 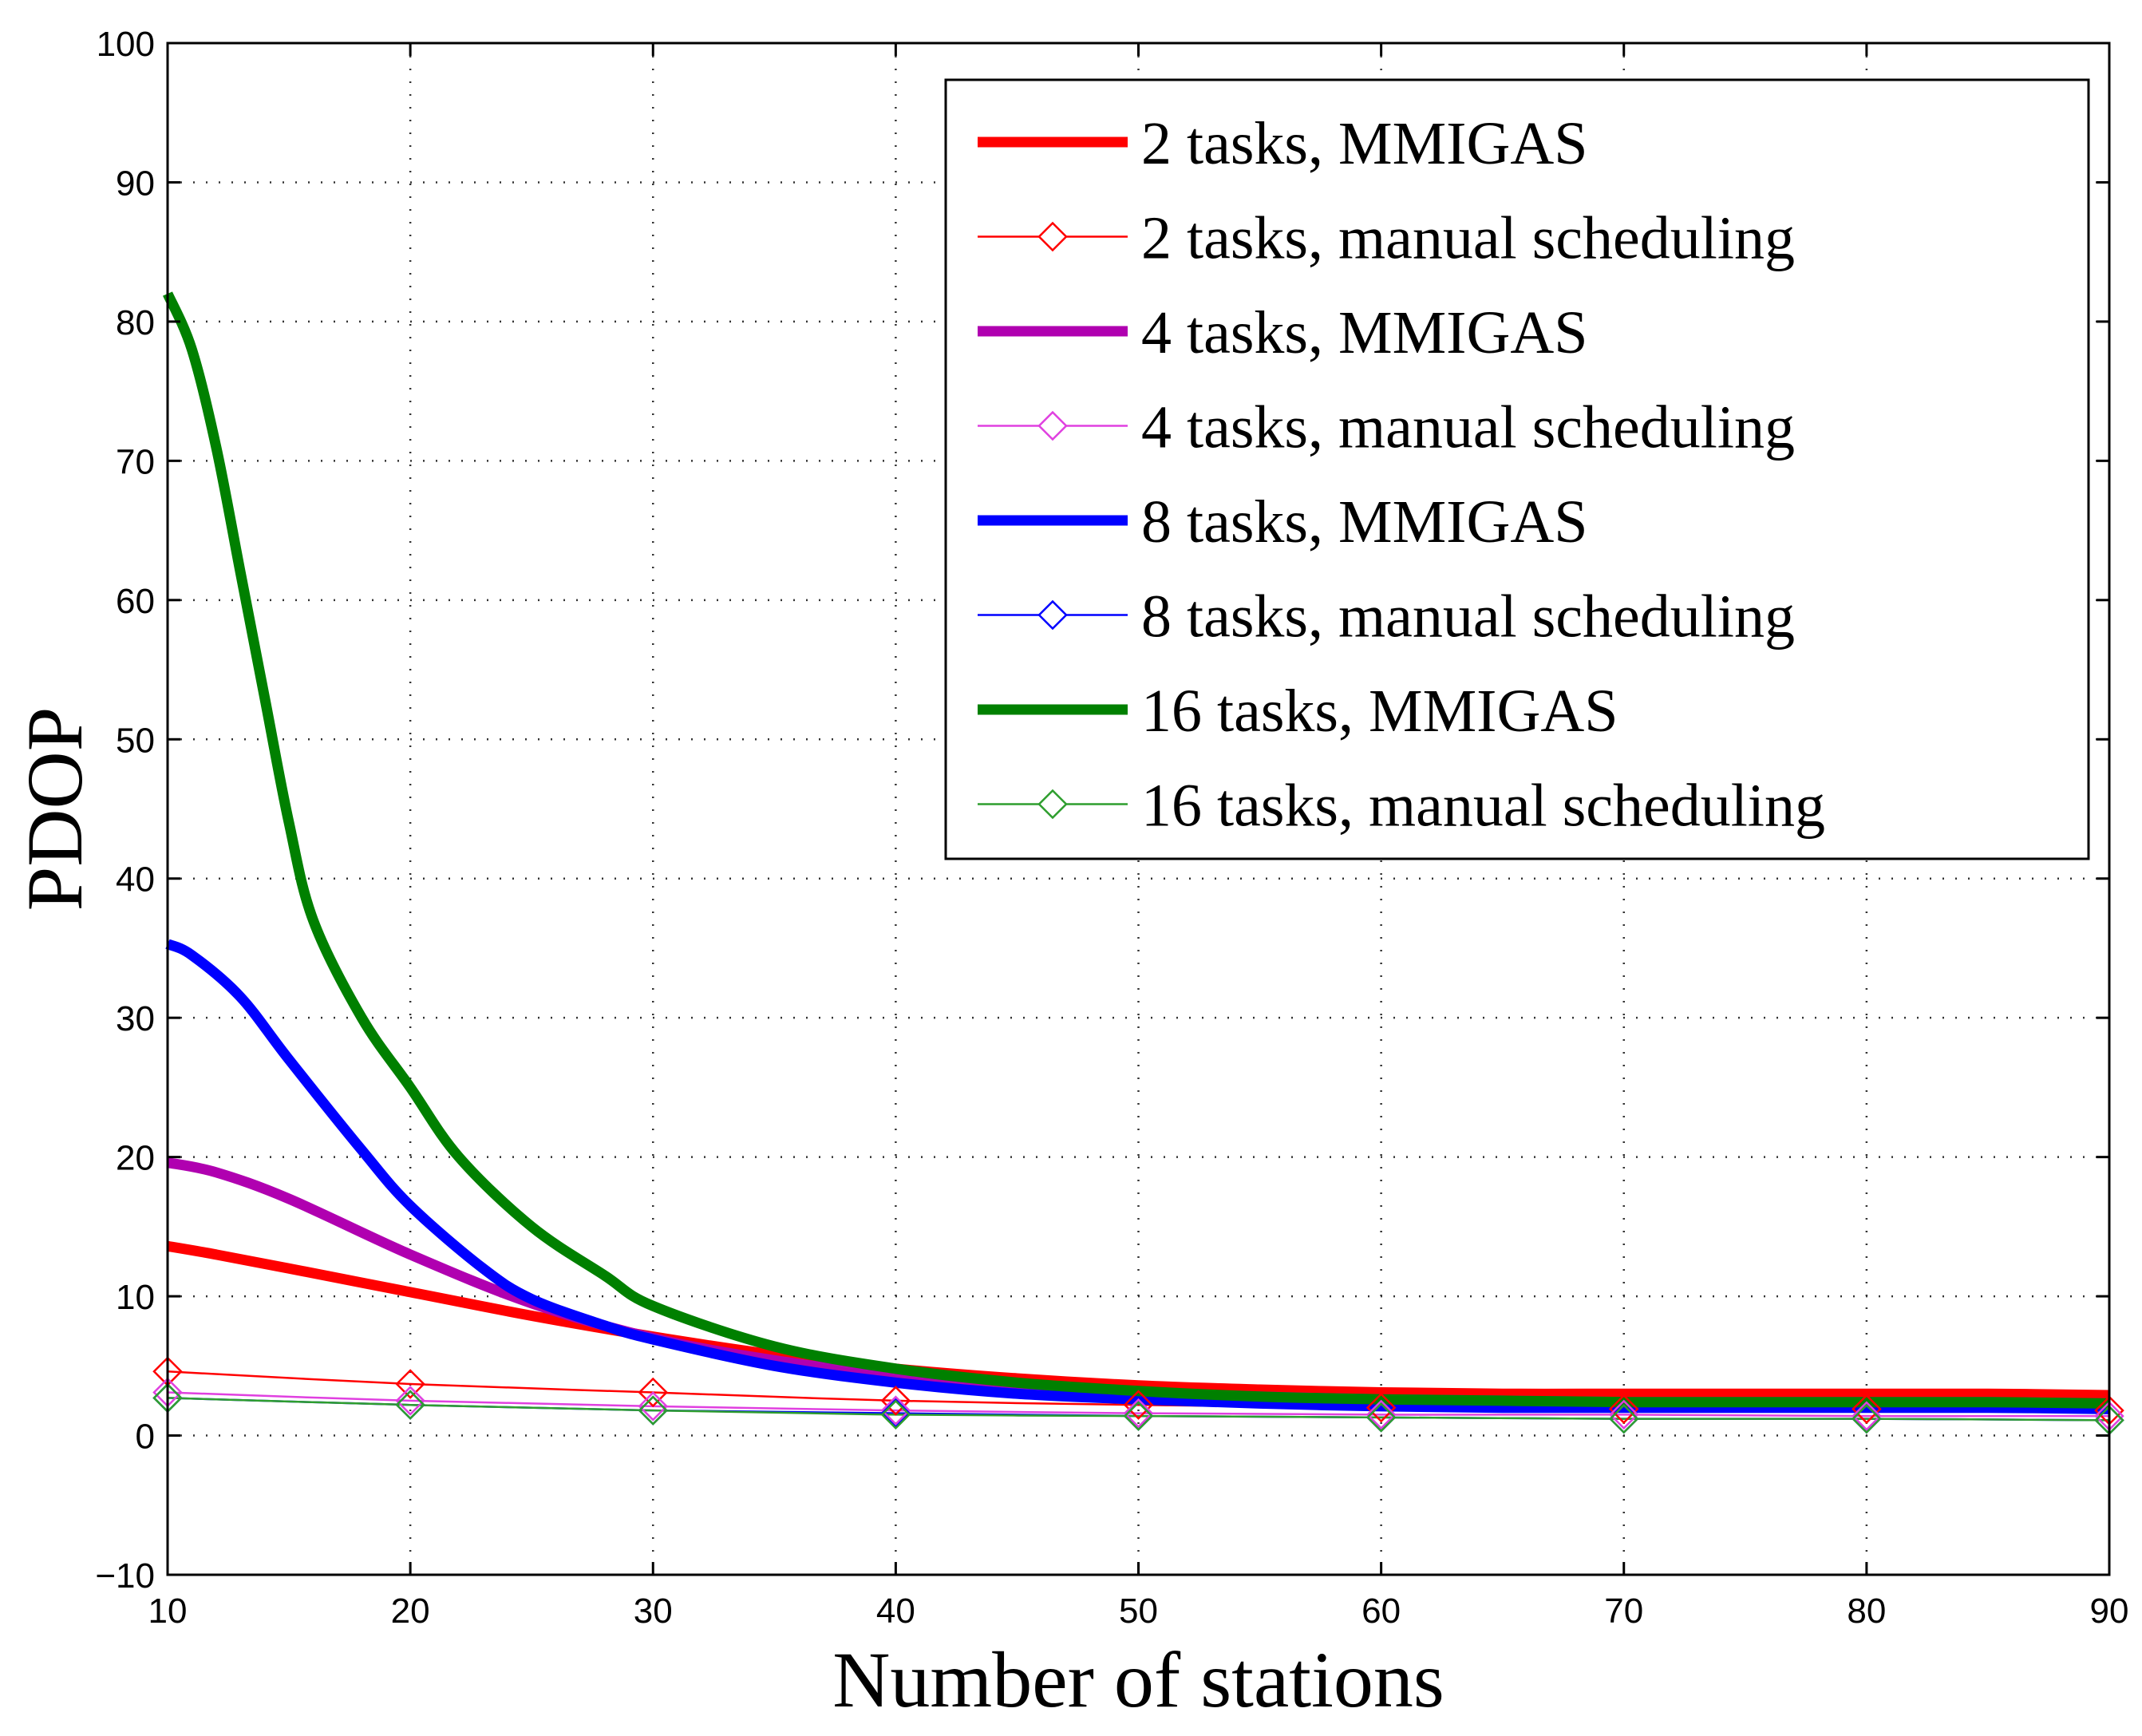 What do you see at coordinates (135, 461) in the screenshot?
I see `y-tick-label: 70` at bounding box center [135, 461].